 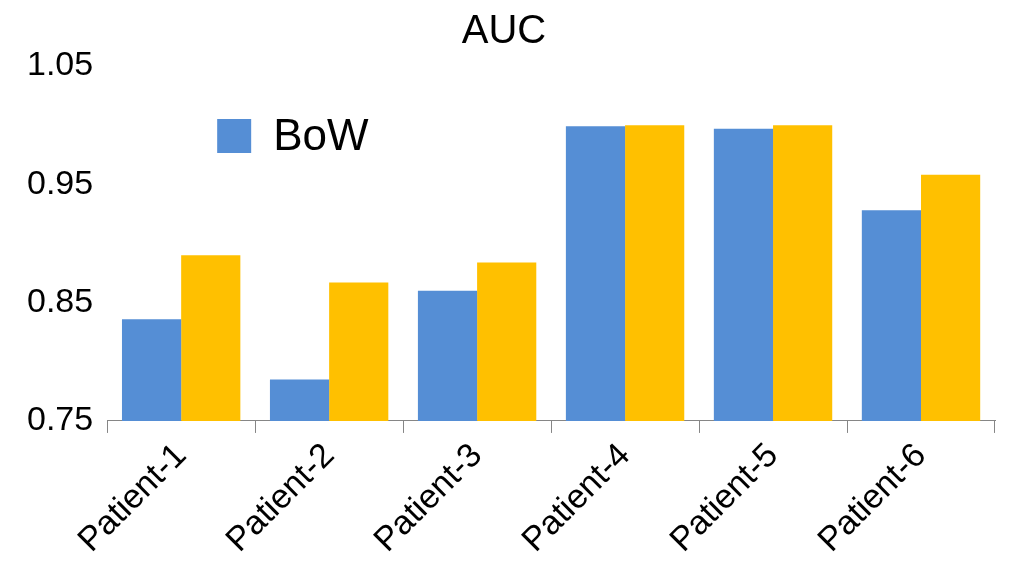 I want to click on y-tick-label: 1.05, so click(x=60, y=63).